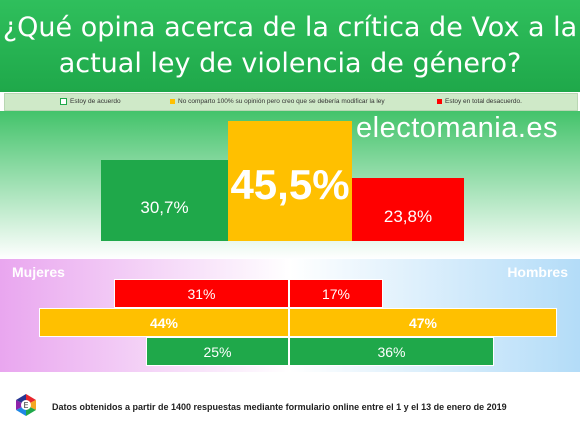  I want to click on label-hombres: Hombres, so click(537, 272).